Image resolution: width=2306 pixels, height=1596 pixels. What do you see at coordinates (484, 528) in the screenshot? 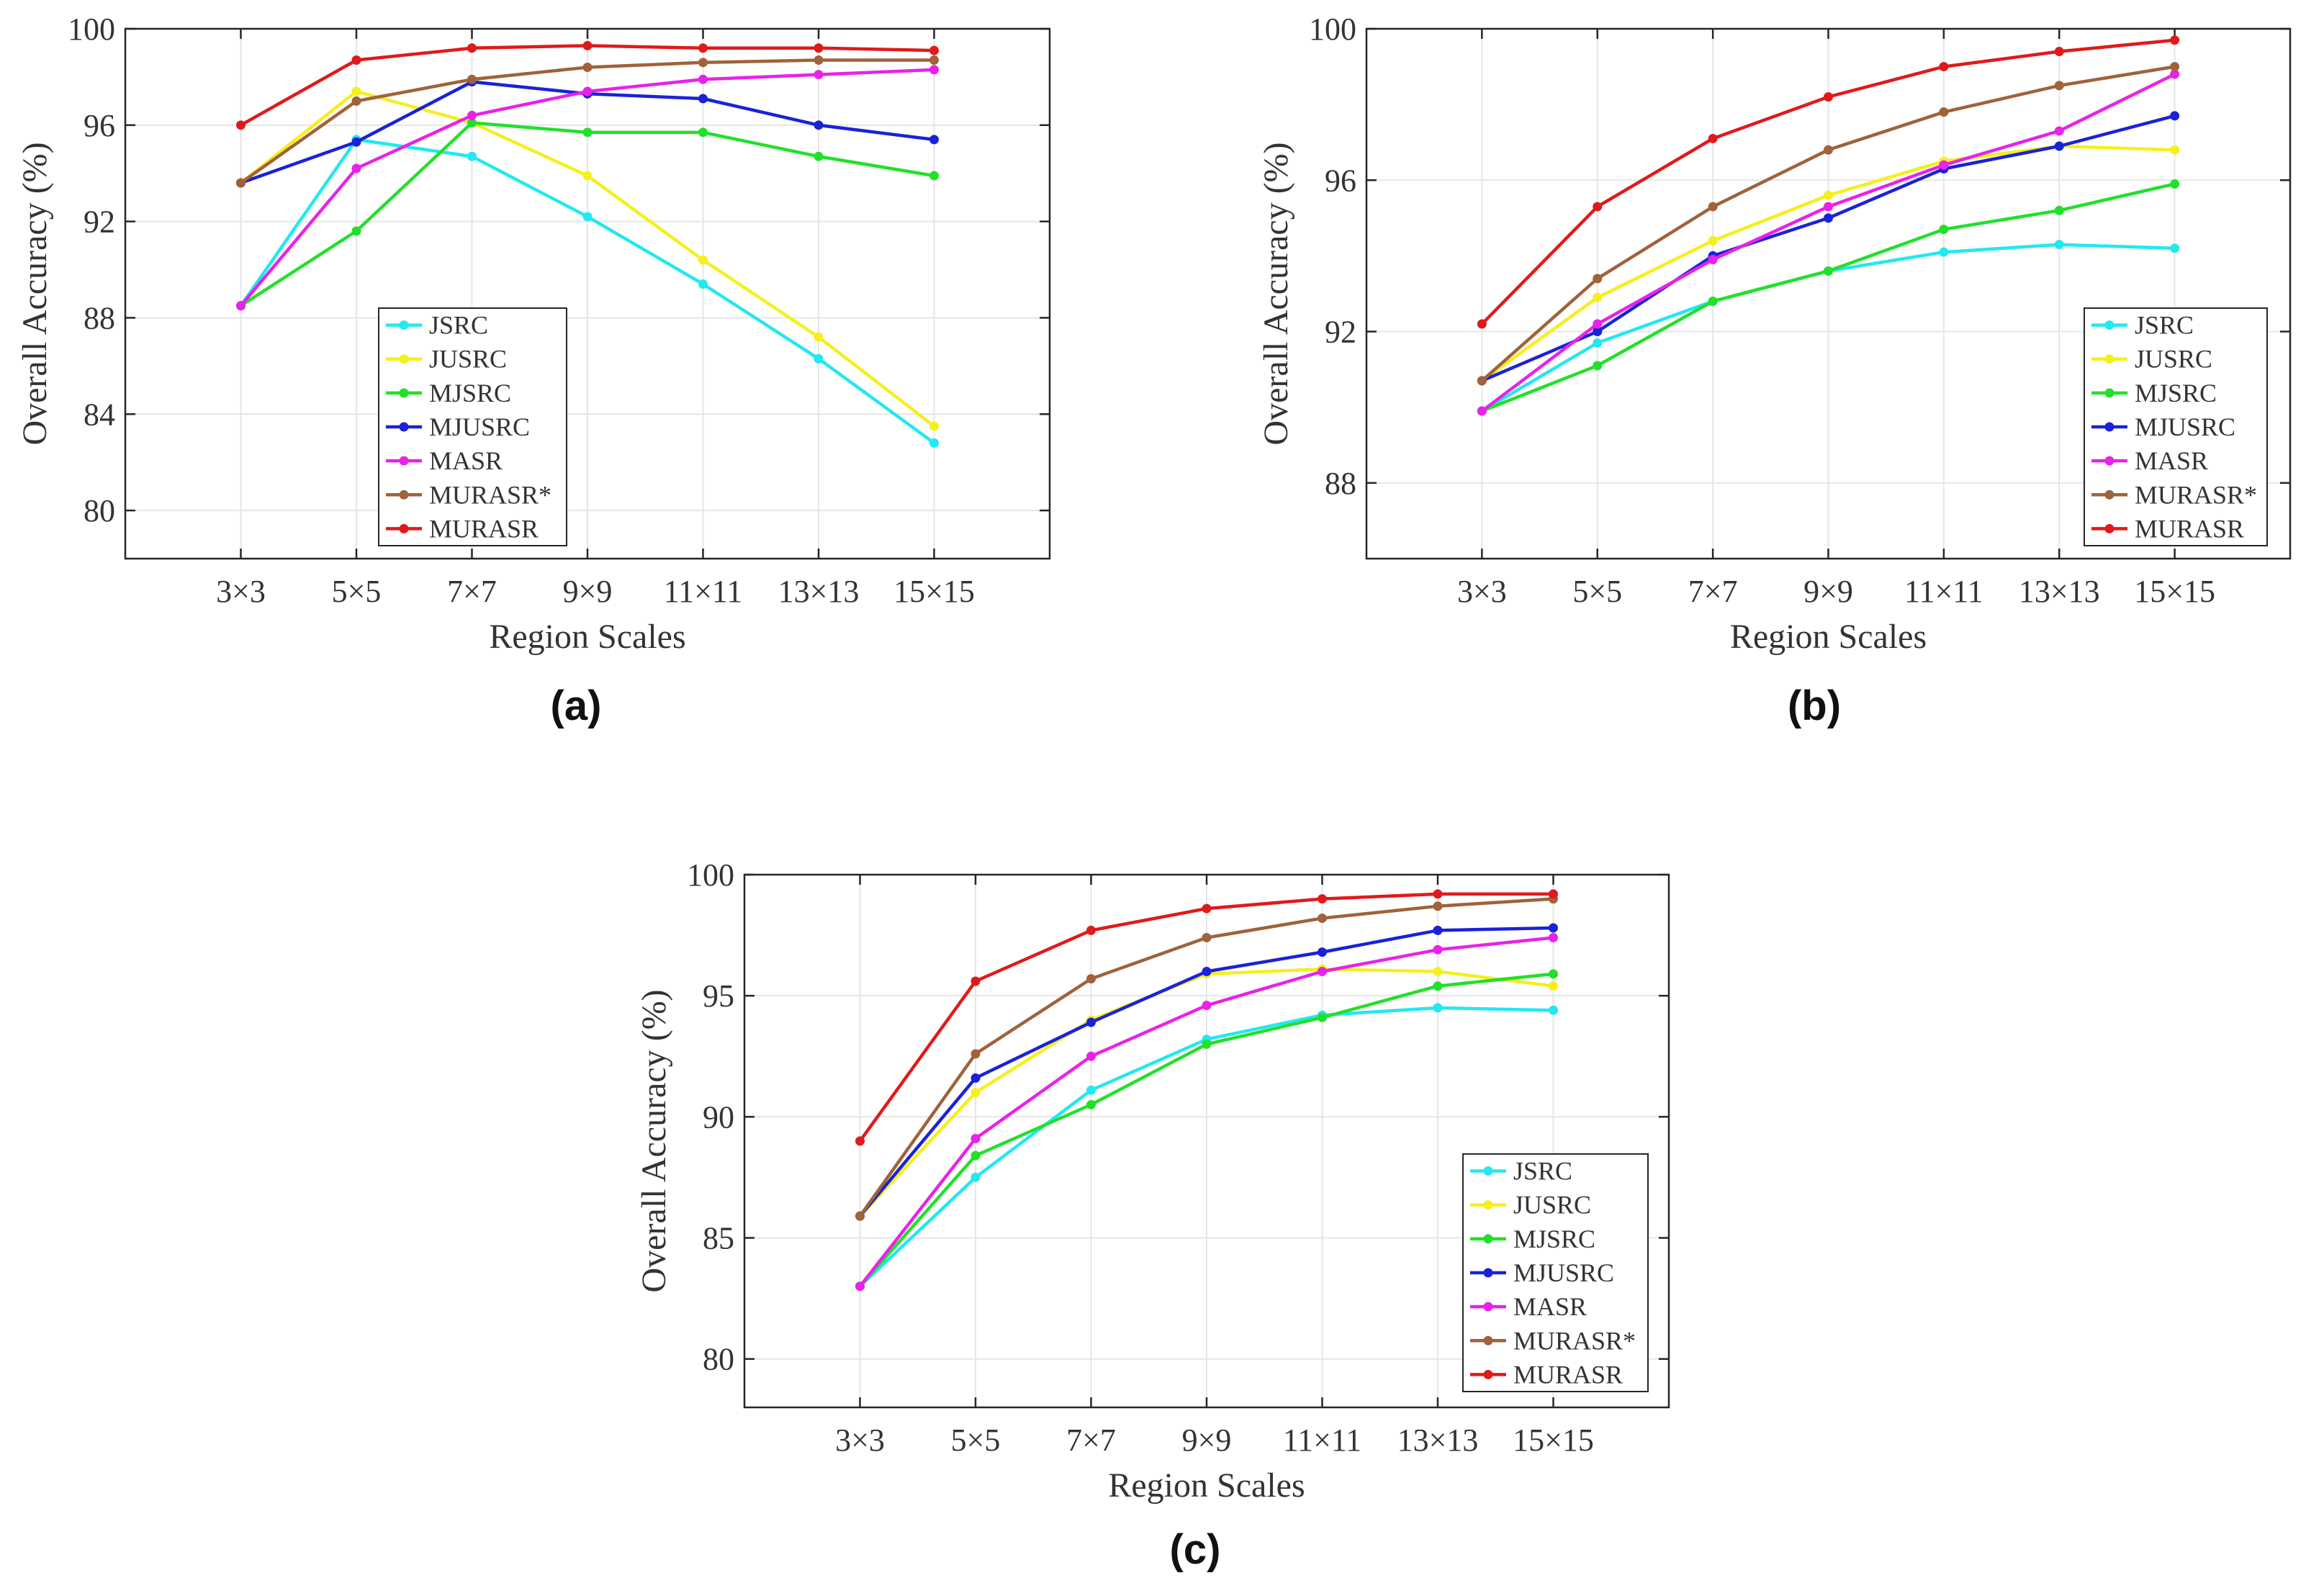
I see `legend-label: MURASR` at bounding box center [484, 528].